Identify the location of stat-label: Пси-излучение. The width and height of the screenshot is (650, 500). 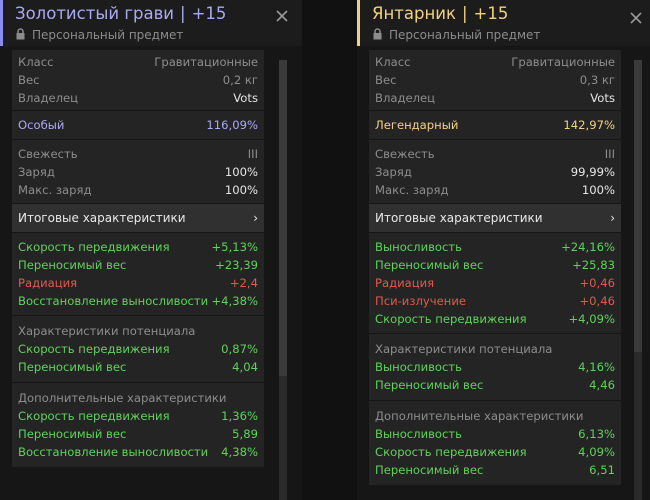
(421, 301).